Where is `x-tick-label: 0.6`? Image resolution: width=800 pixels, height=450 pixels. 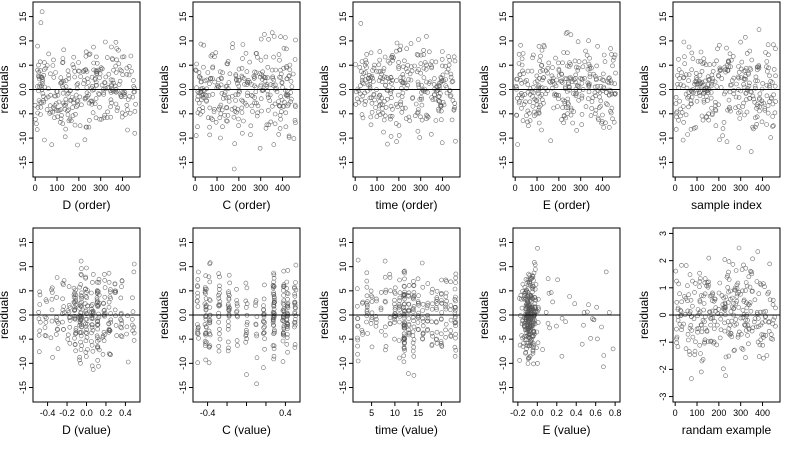 x-tick-label: 0.6 is located at coordinates (595, 413).